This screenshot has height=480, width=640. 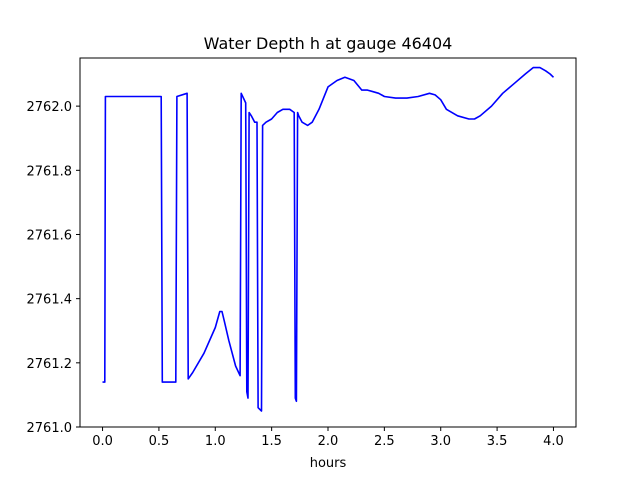 What do you see at coordinates (328, 441) in the screenshot?
I see `x-tick-label: 2.0` at bounding box center [328, 441].